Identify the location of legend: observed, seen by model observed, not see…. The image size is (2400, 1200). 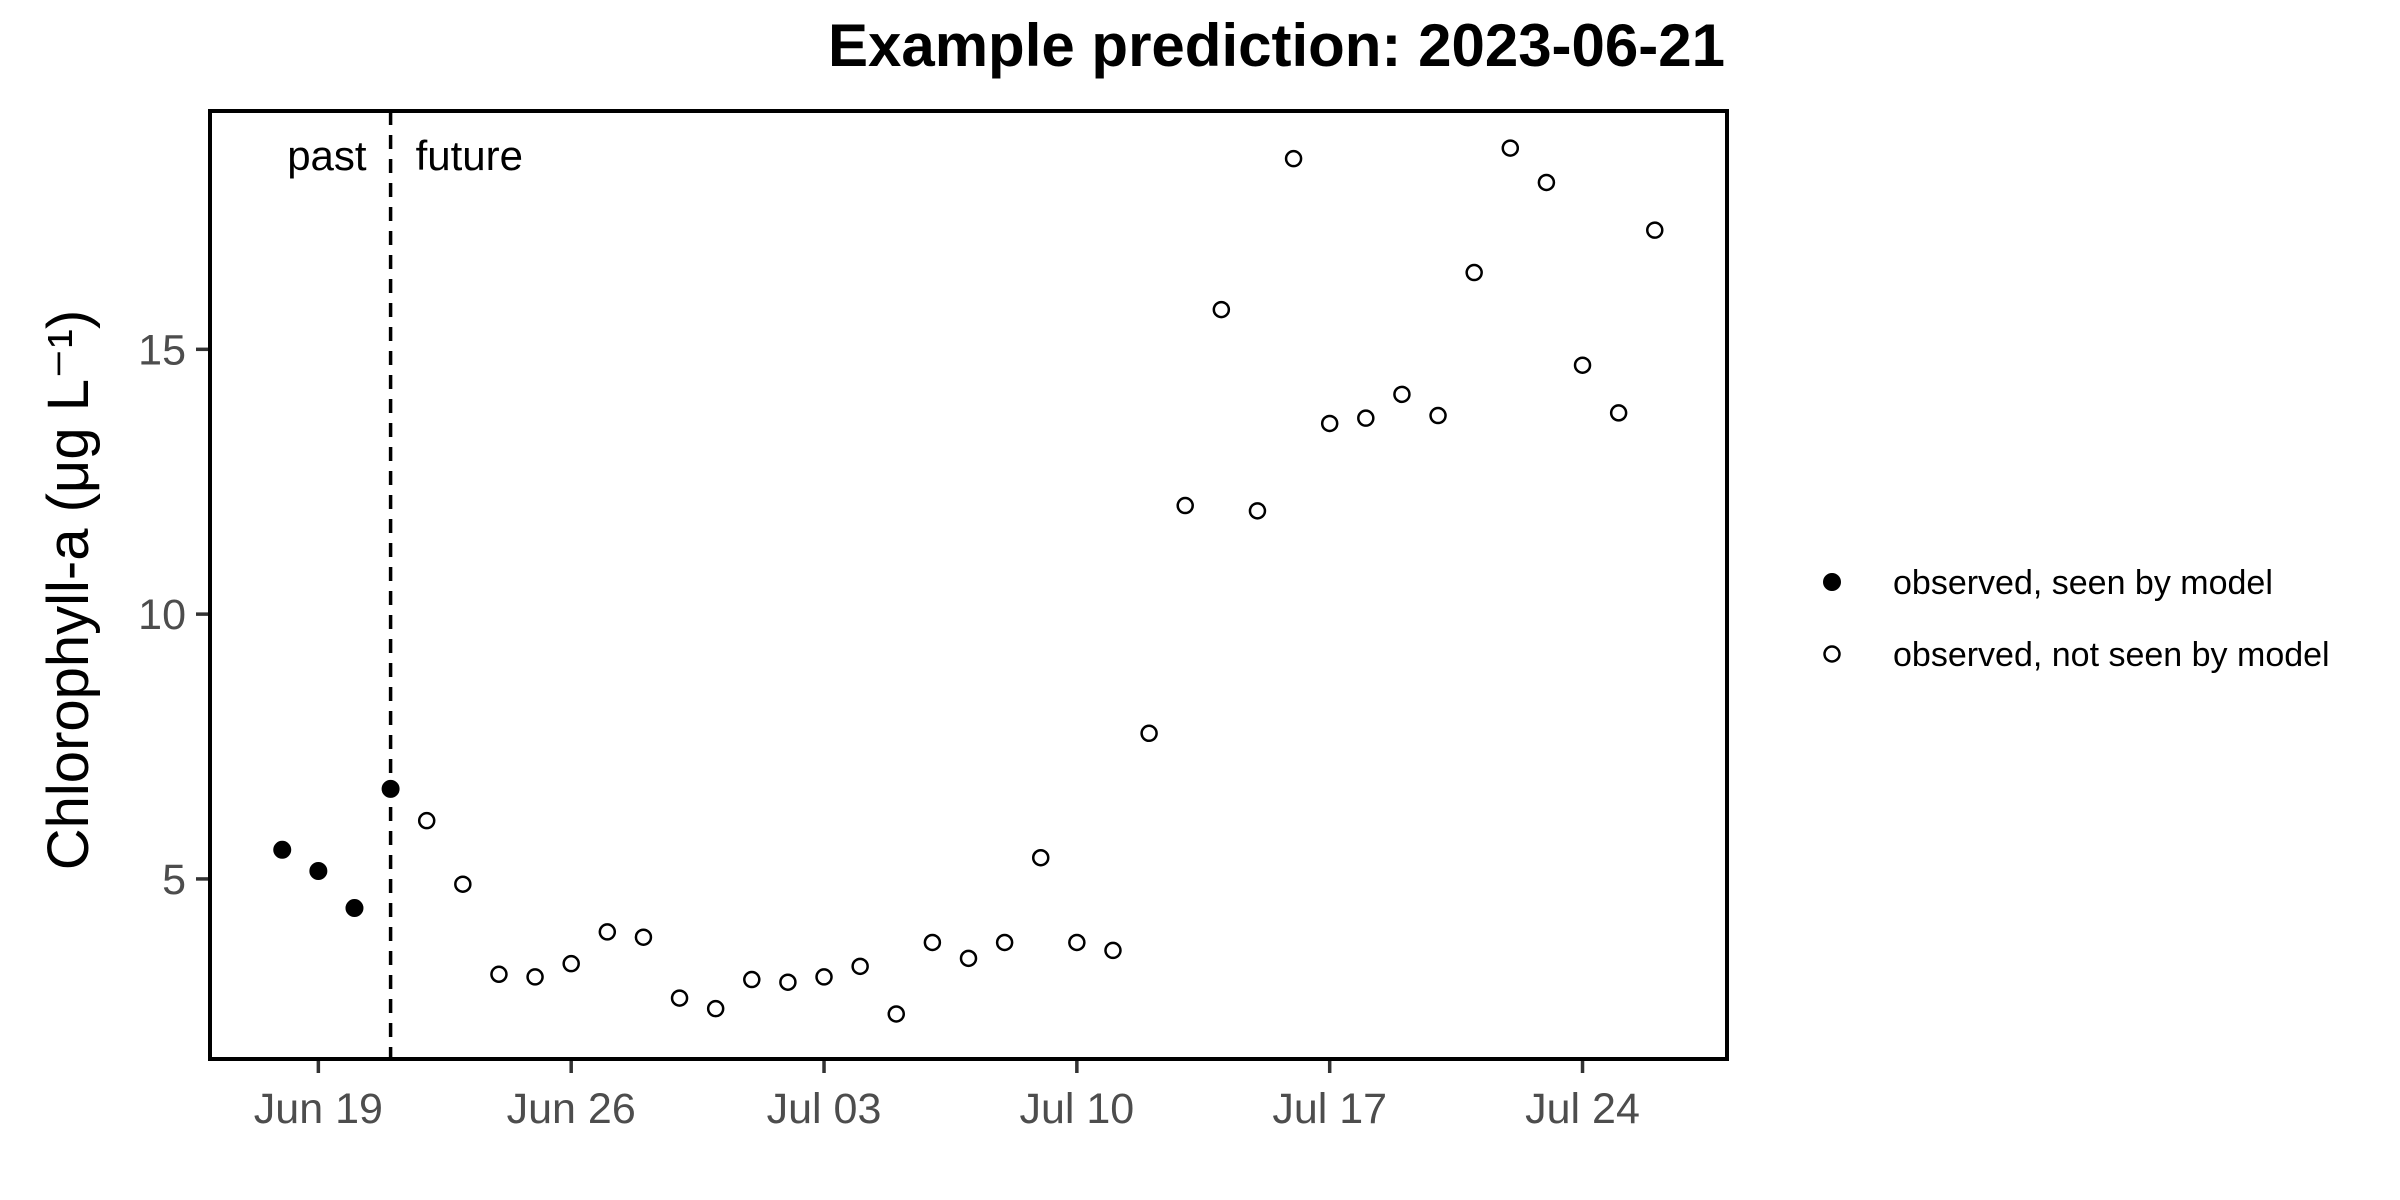
(2076, 619).